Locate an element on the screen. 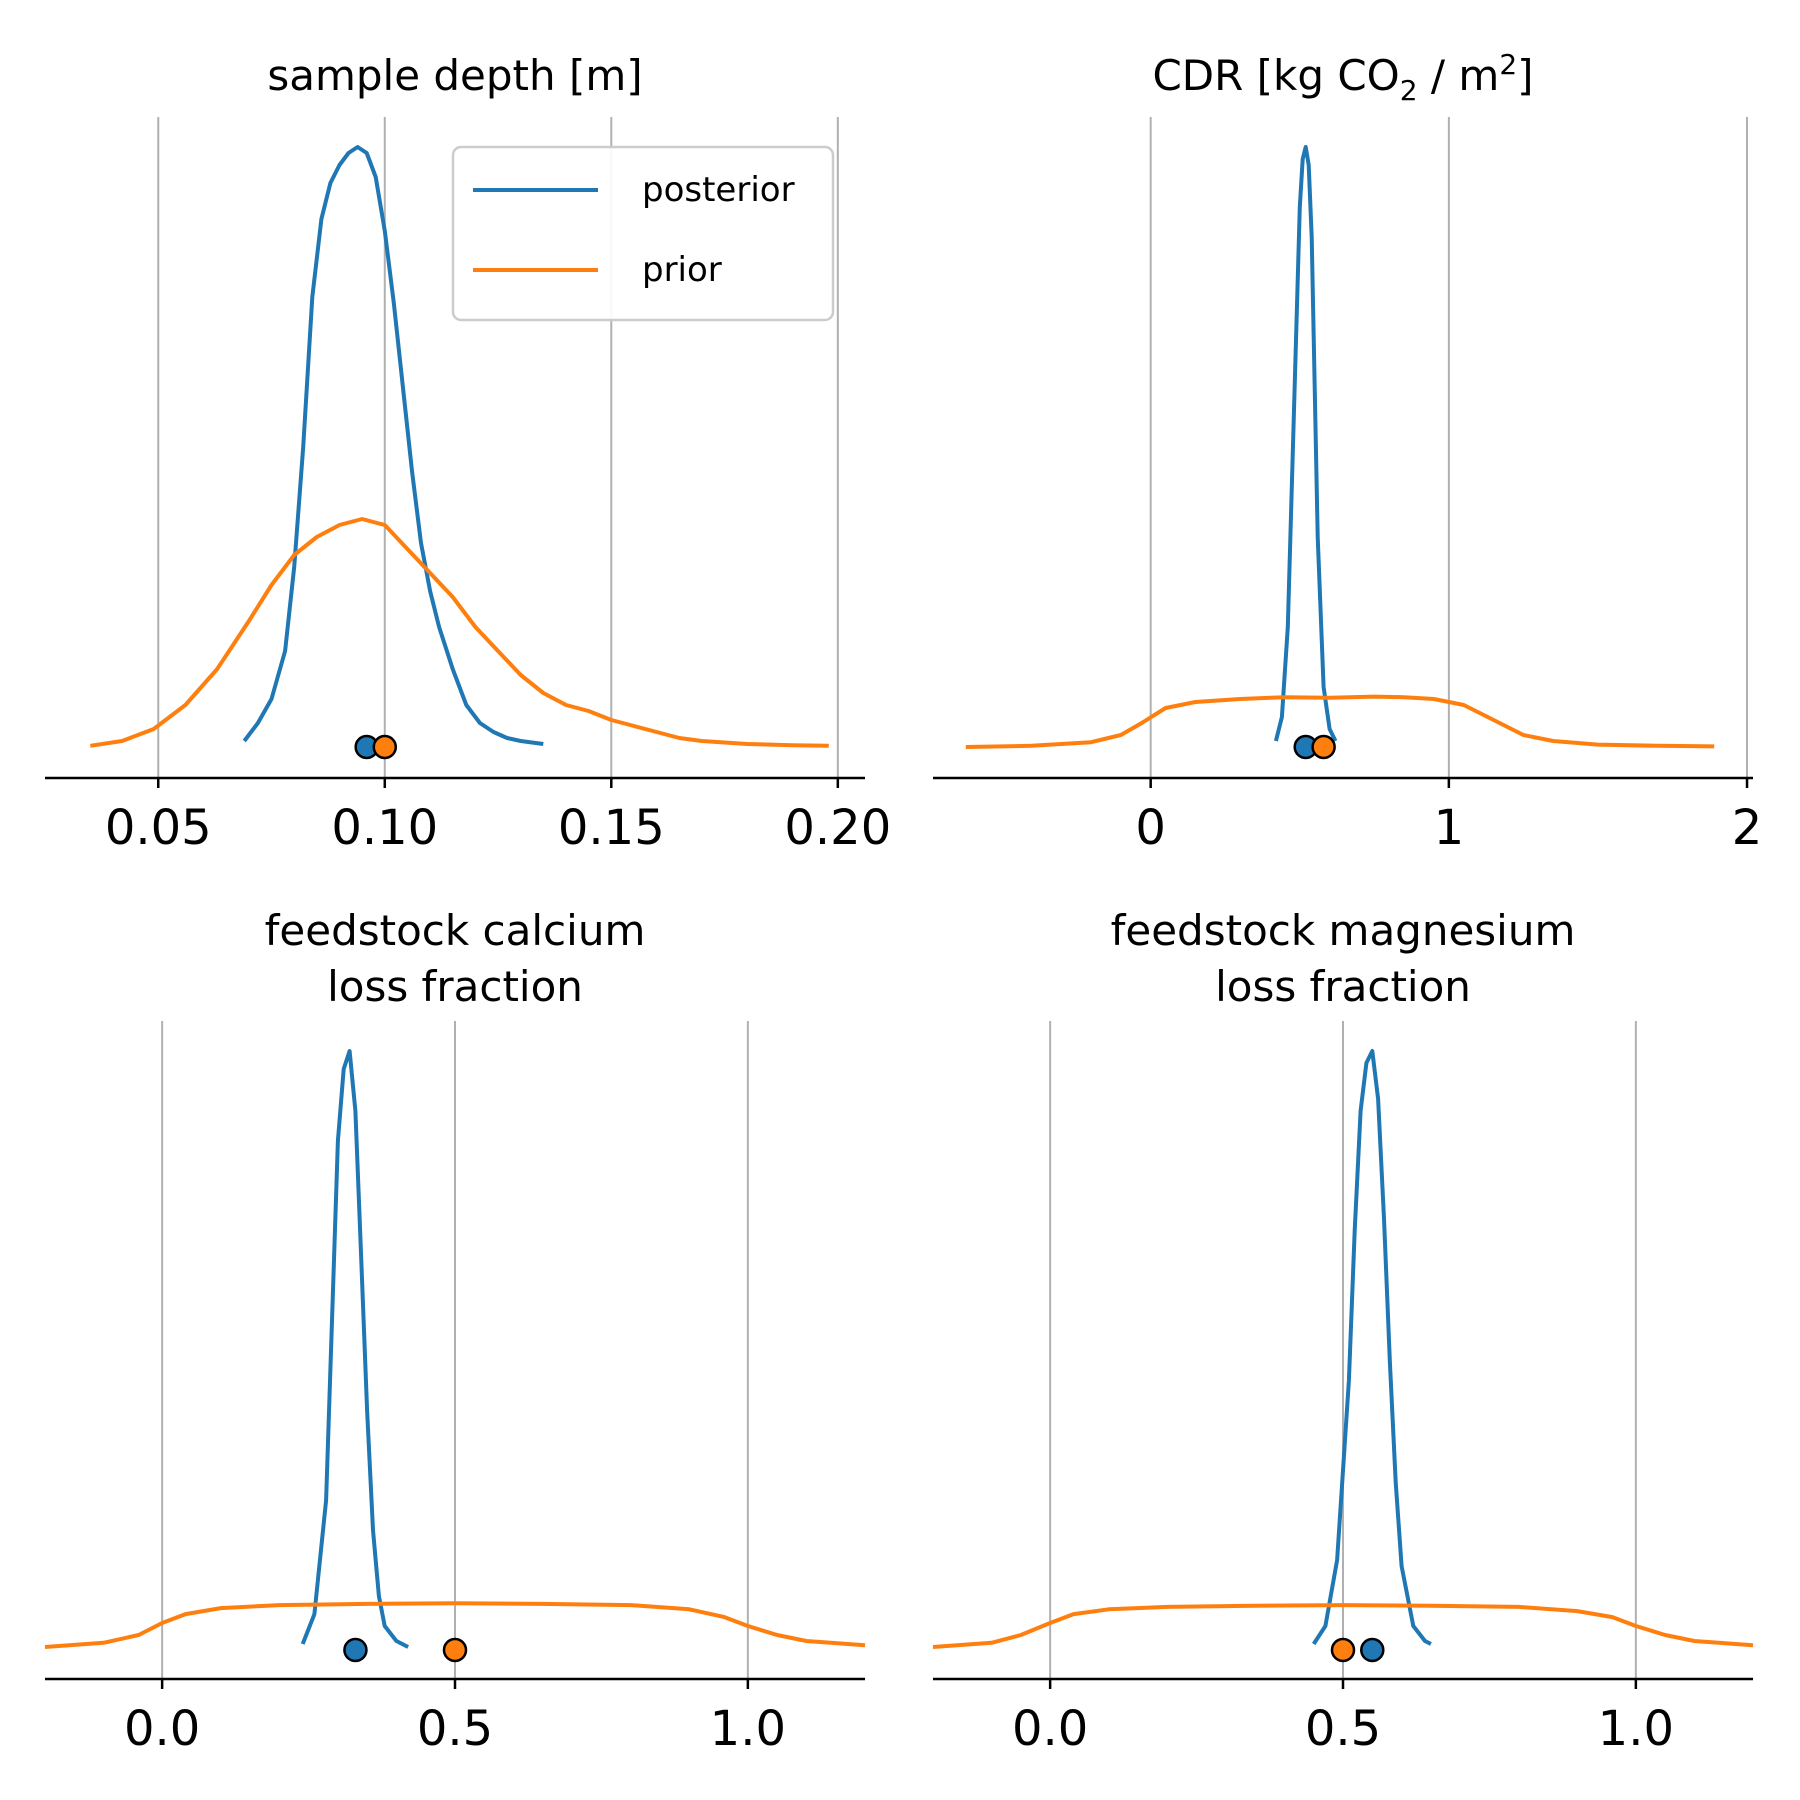 This screenshot has width=1800, height=1800. legend: posterior prior is located at coordinates (643, 233).